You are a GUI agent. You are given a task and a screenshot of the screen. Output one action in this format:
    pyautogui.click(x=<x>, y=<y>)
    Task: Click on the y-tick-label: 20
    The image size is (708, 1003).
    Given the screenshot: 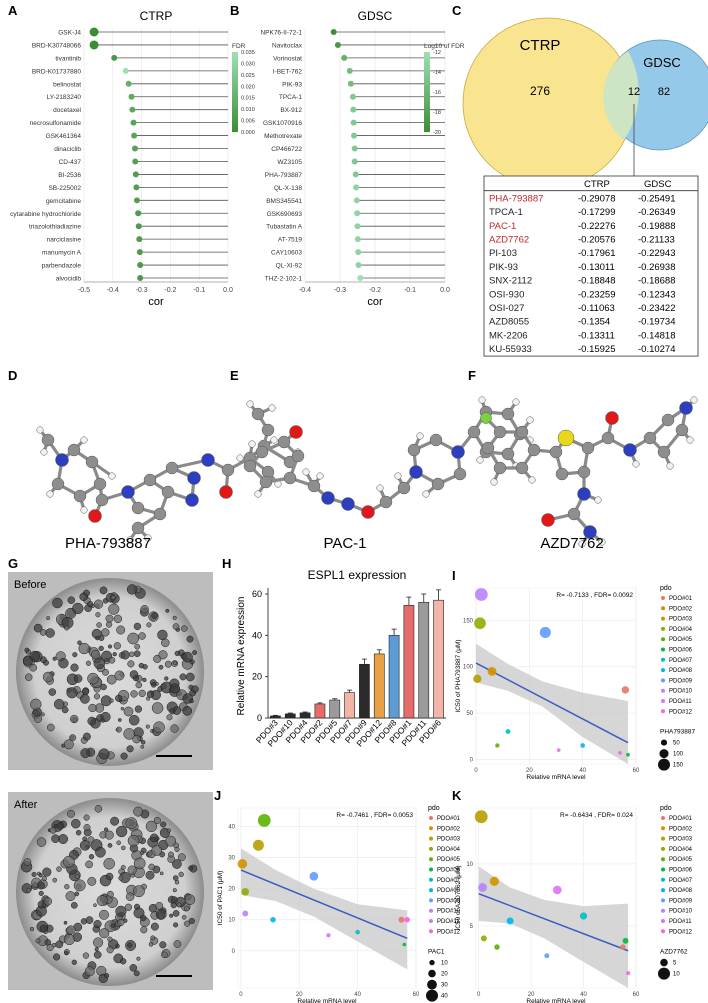 What is the action you would take?
    pyautogui.click(x=257, y=677)
    